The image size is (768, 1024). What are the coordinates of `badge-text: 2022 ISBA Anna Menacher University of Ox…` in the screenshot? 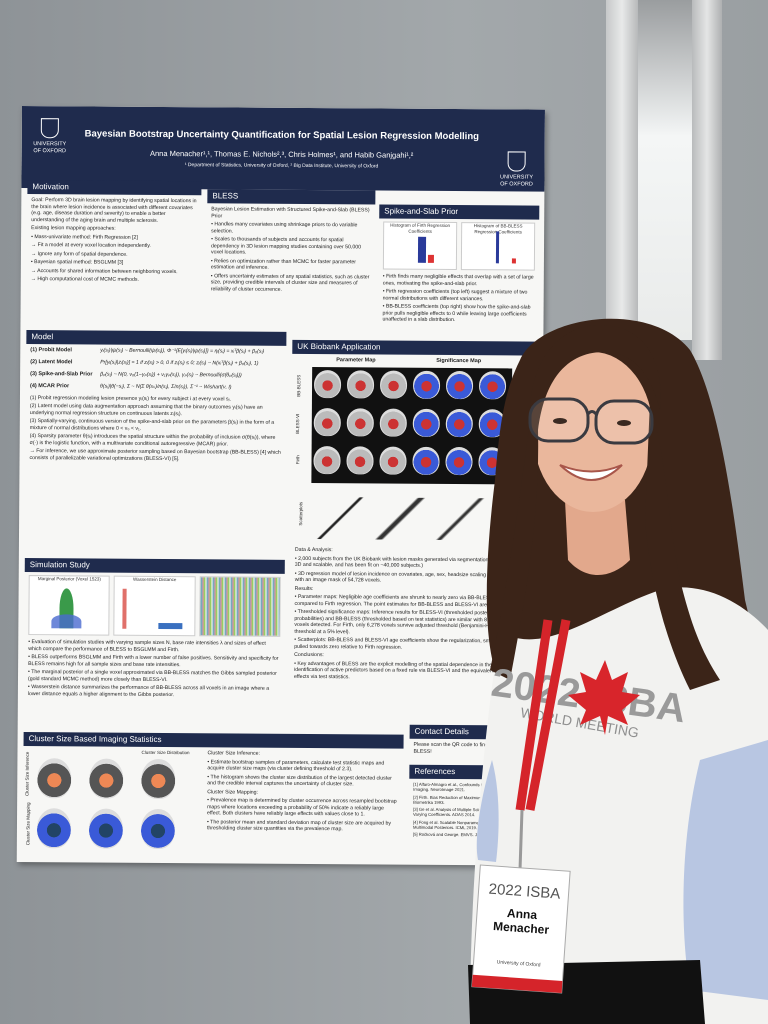 It's located at (517, 937).